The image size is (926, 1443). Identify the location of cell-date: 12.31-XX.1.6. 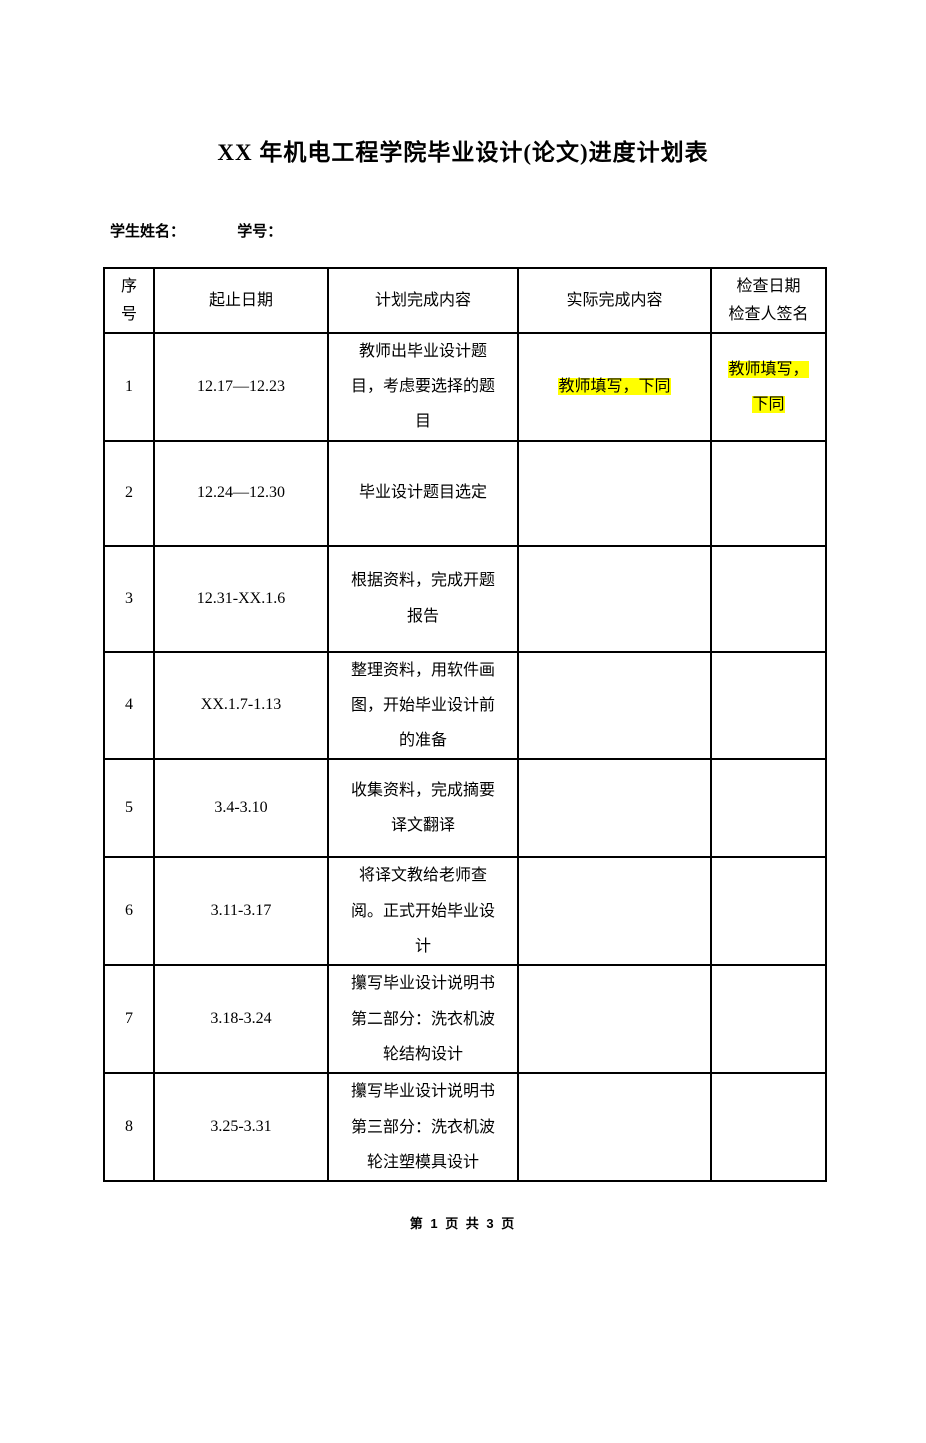
(241, 598).